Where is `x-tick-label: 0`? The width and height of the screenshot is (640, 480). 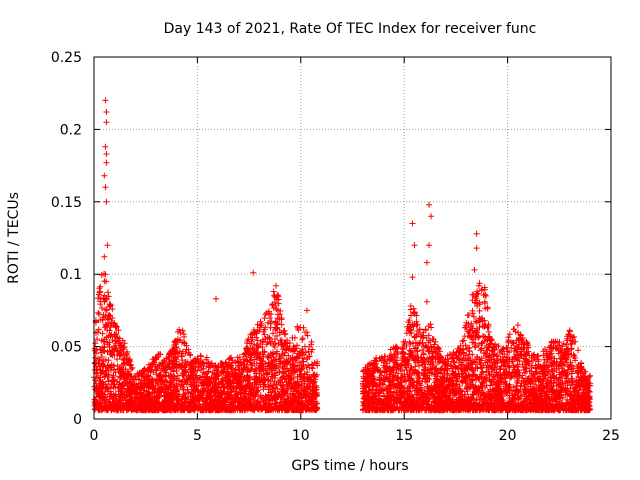
x-tick-label: 0 is located at coordinates (94, 436).